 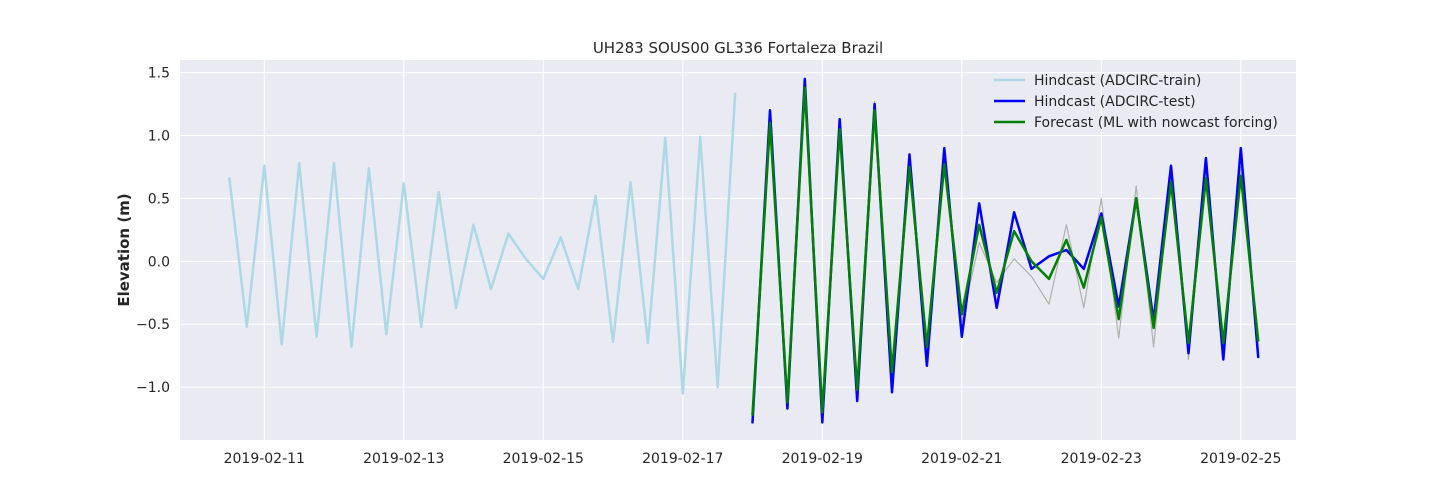 I want to click on x-tick-label: 2019-02-15, so click(x=543, y=459).